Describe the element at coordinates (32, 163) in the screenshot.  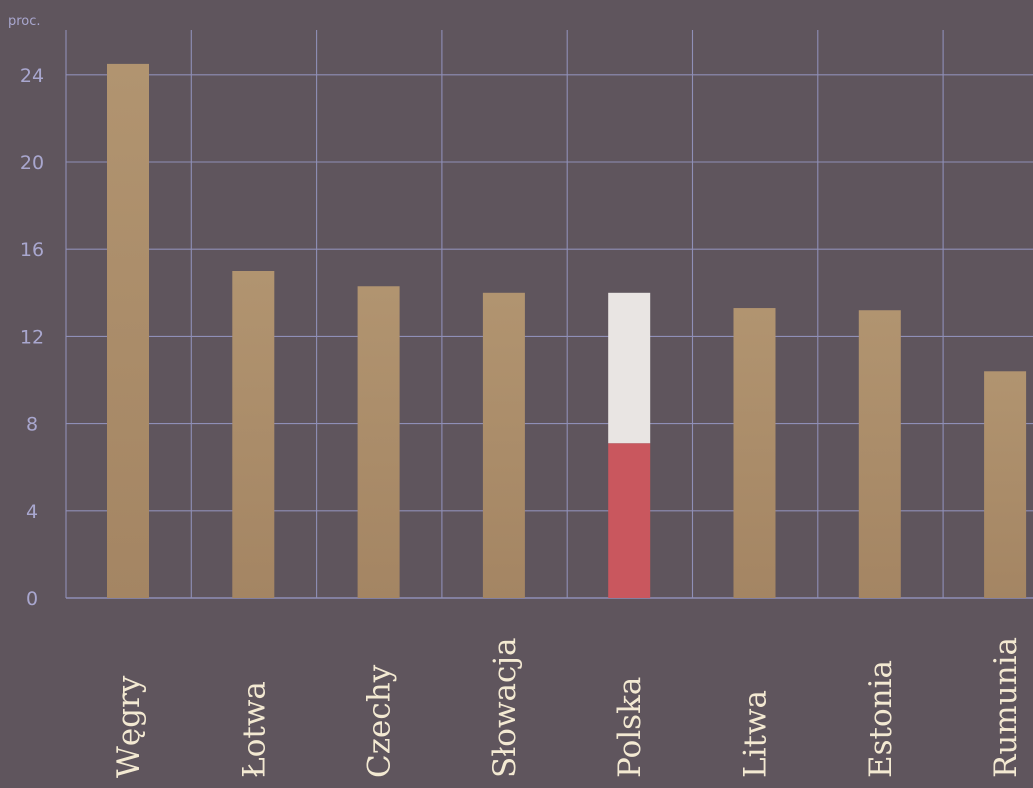
I see `y-tick-label: 20` at that location.